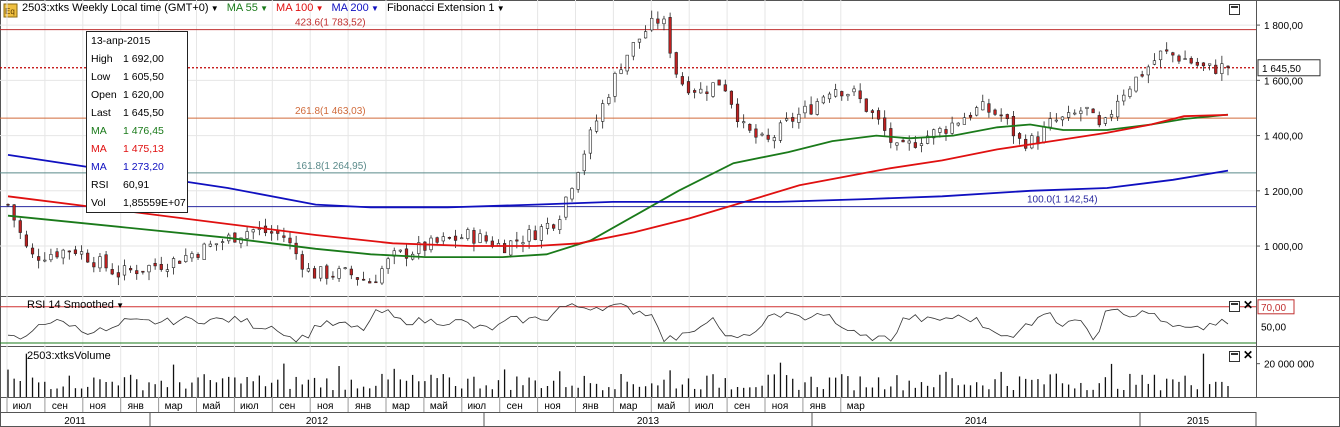  What do you see at coordinates (445, 8) in the screenshot?
I see `indicator-fibonacci: Fibonacci Extension 1 ▼` at bounding box center [445, 8].